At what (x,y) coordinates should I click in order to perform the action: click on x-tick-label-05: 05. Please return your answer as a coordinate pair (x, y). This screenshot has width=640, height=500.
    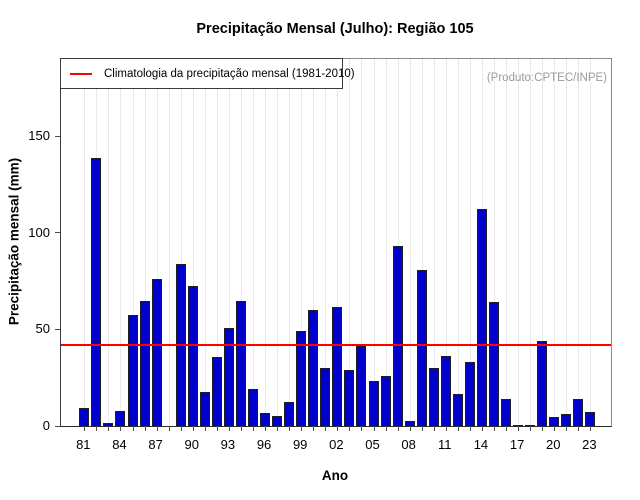
    Looking at the image, I should click on (372, 444).